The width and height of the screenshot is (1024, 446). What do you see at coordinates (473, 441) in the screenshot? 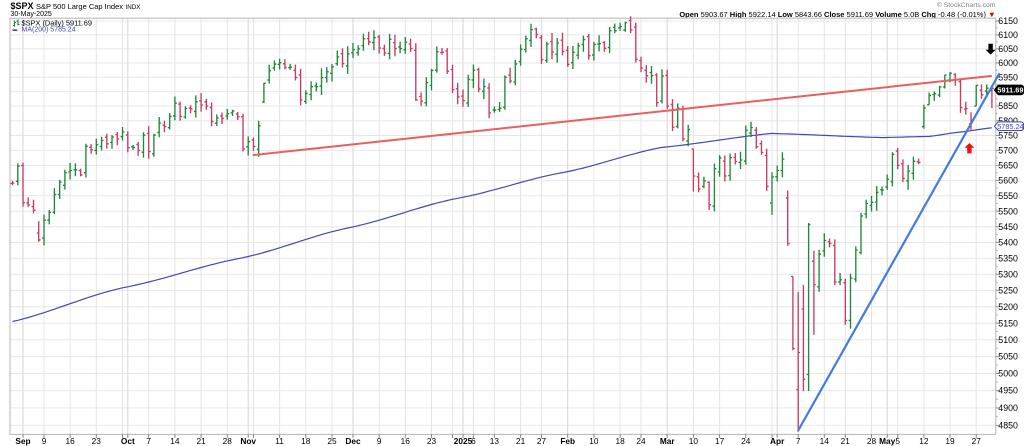
I see `svg-text: 6` at bounding box center [473, 441].